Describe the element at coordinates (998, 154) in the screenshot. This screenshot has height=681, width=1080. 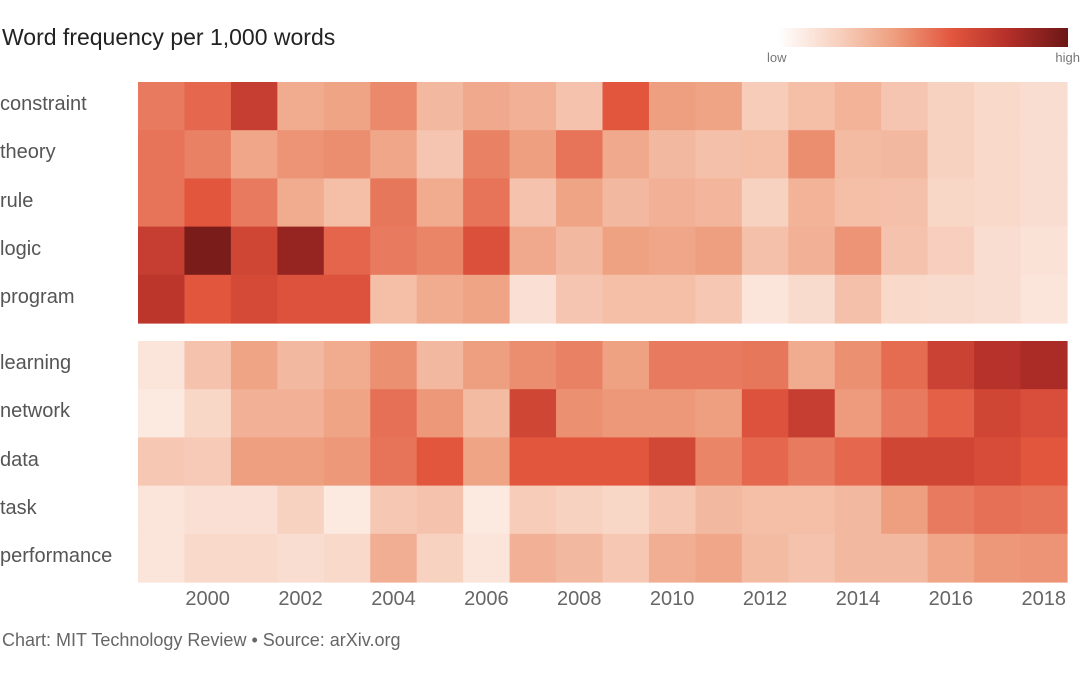
I see `heatmap-cell-theory-2017` at that location.